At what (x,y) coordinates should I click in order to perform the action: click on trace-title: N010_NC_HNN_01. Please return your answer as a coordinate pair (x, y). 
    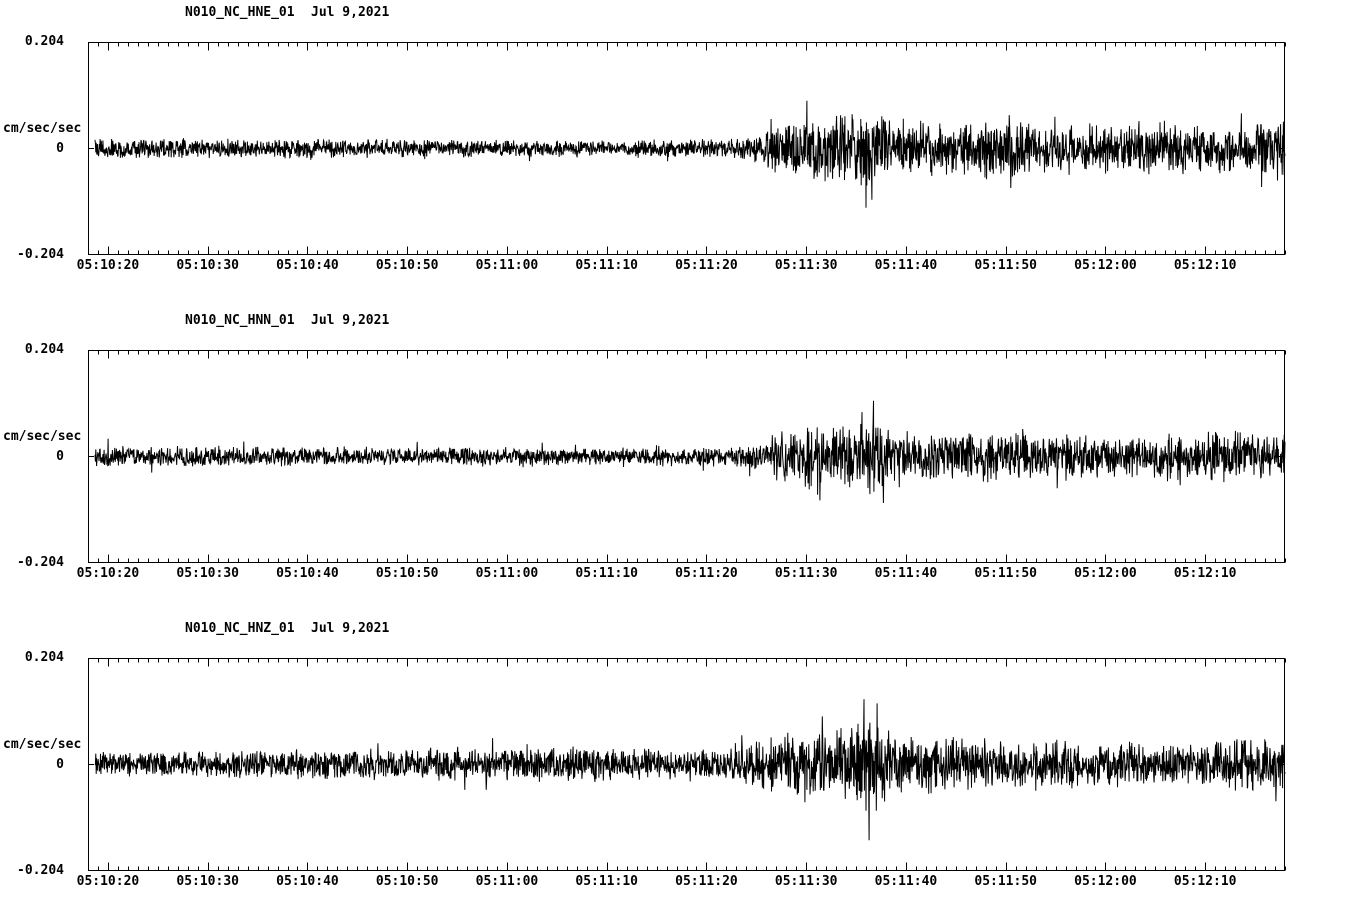
    Looking at the image, I should click on (240, 320).